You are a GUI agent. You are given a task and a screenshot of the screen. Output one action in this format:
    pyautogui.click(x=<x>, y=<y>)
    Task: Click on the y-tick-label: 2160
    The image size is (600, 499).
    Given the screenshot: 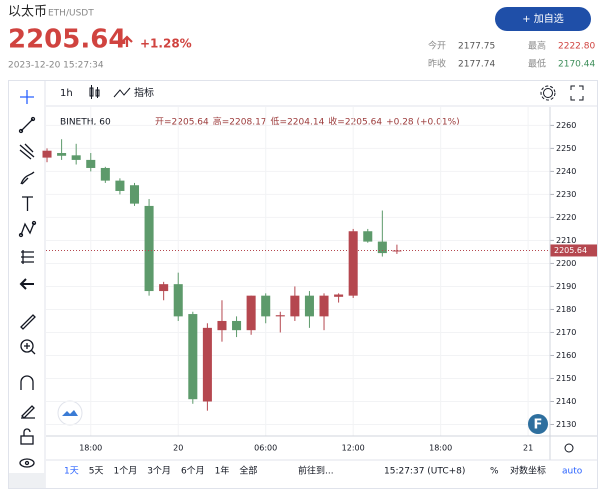 What is the action you would take?
    pyautogui.click(x=566, y=355)
    